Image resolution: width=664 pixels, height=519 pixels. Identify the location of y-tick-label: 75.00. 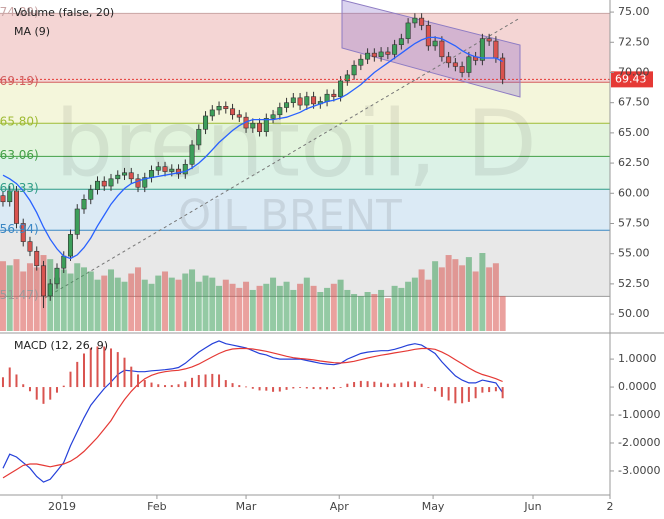
(634, 11).